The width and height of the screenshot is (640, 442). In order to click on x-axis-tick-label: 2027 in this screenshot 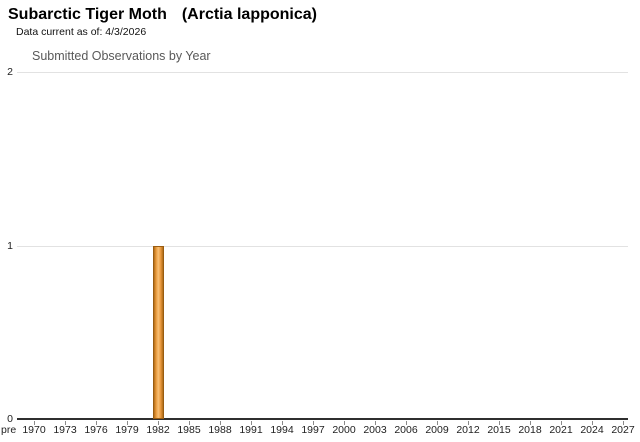, I will do `click(623, 430)`.